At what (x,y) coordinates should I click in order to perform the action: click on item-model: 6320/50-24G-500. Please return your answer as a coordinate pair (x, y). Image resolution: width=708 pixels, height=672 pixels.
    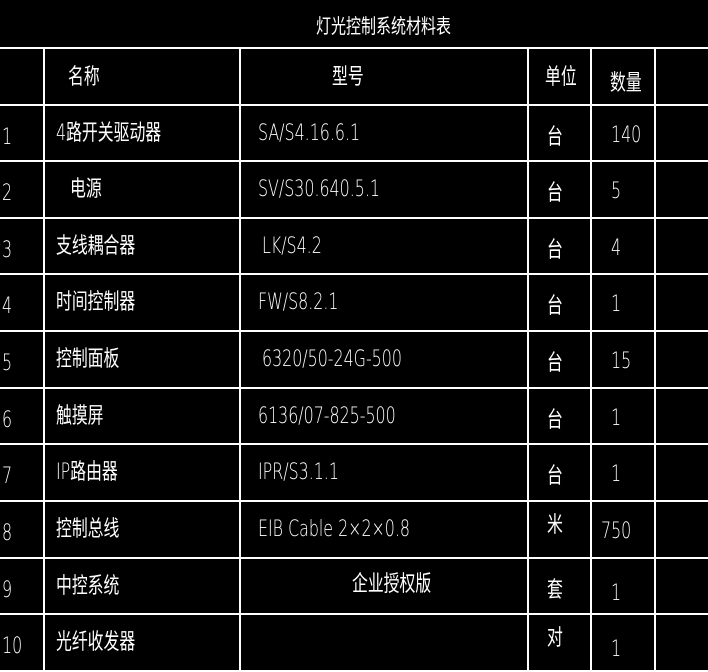
    Looking at the image, I should click on (332, 359).